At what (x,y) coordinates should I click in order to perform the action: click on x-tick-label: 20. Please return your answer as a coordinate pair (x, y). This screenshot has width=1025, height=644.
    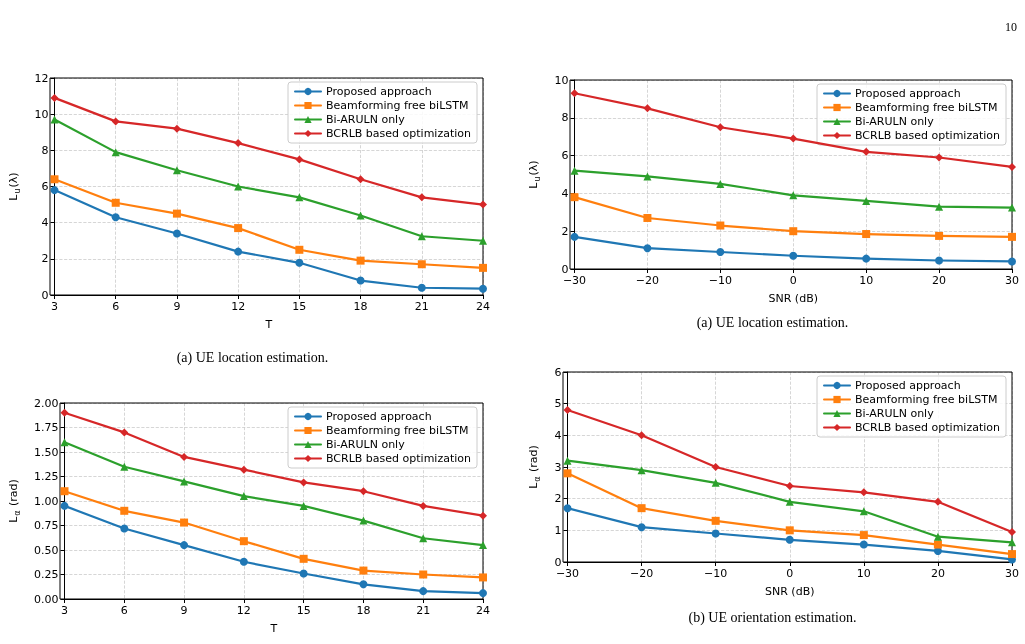
    Looking at the image, I should click on (939, 280).